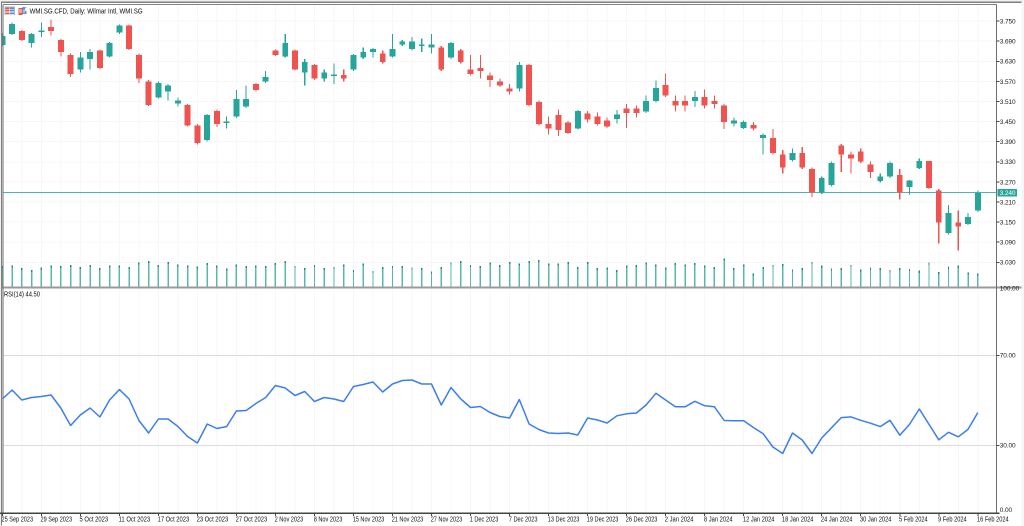 This screenshot has height=526, width=1024. I want to click on svg-text: 100.00, so click(1010, 289).